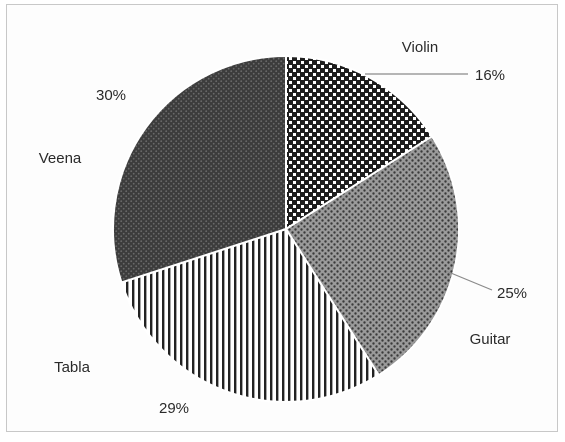 This screenshot has width=565, height=442. What do you see at coordinates (490, 339) in the screenshot?
I see `category-label-guitar: Guitar` at bounding box center [490, 339].